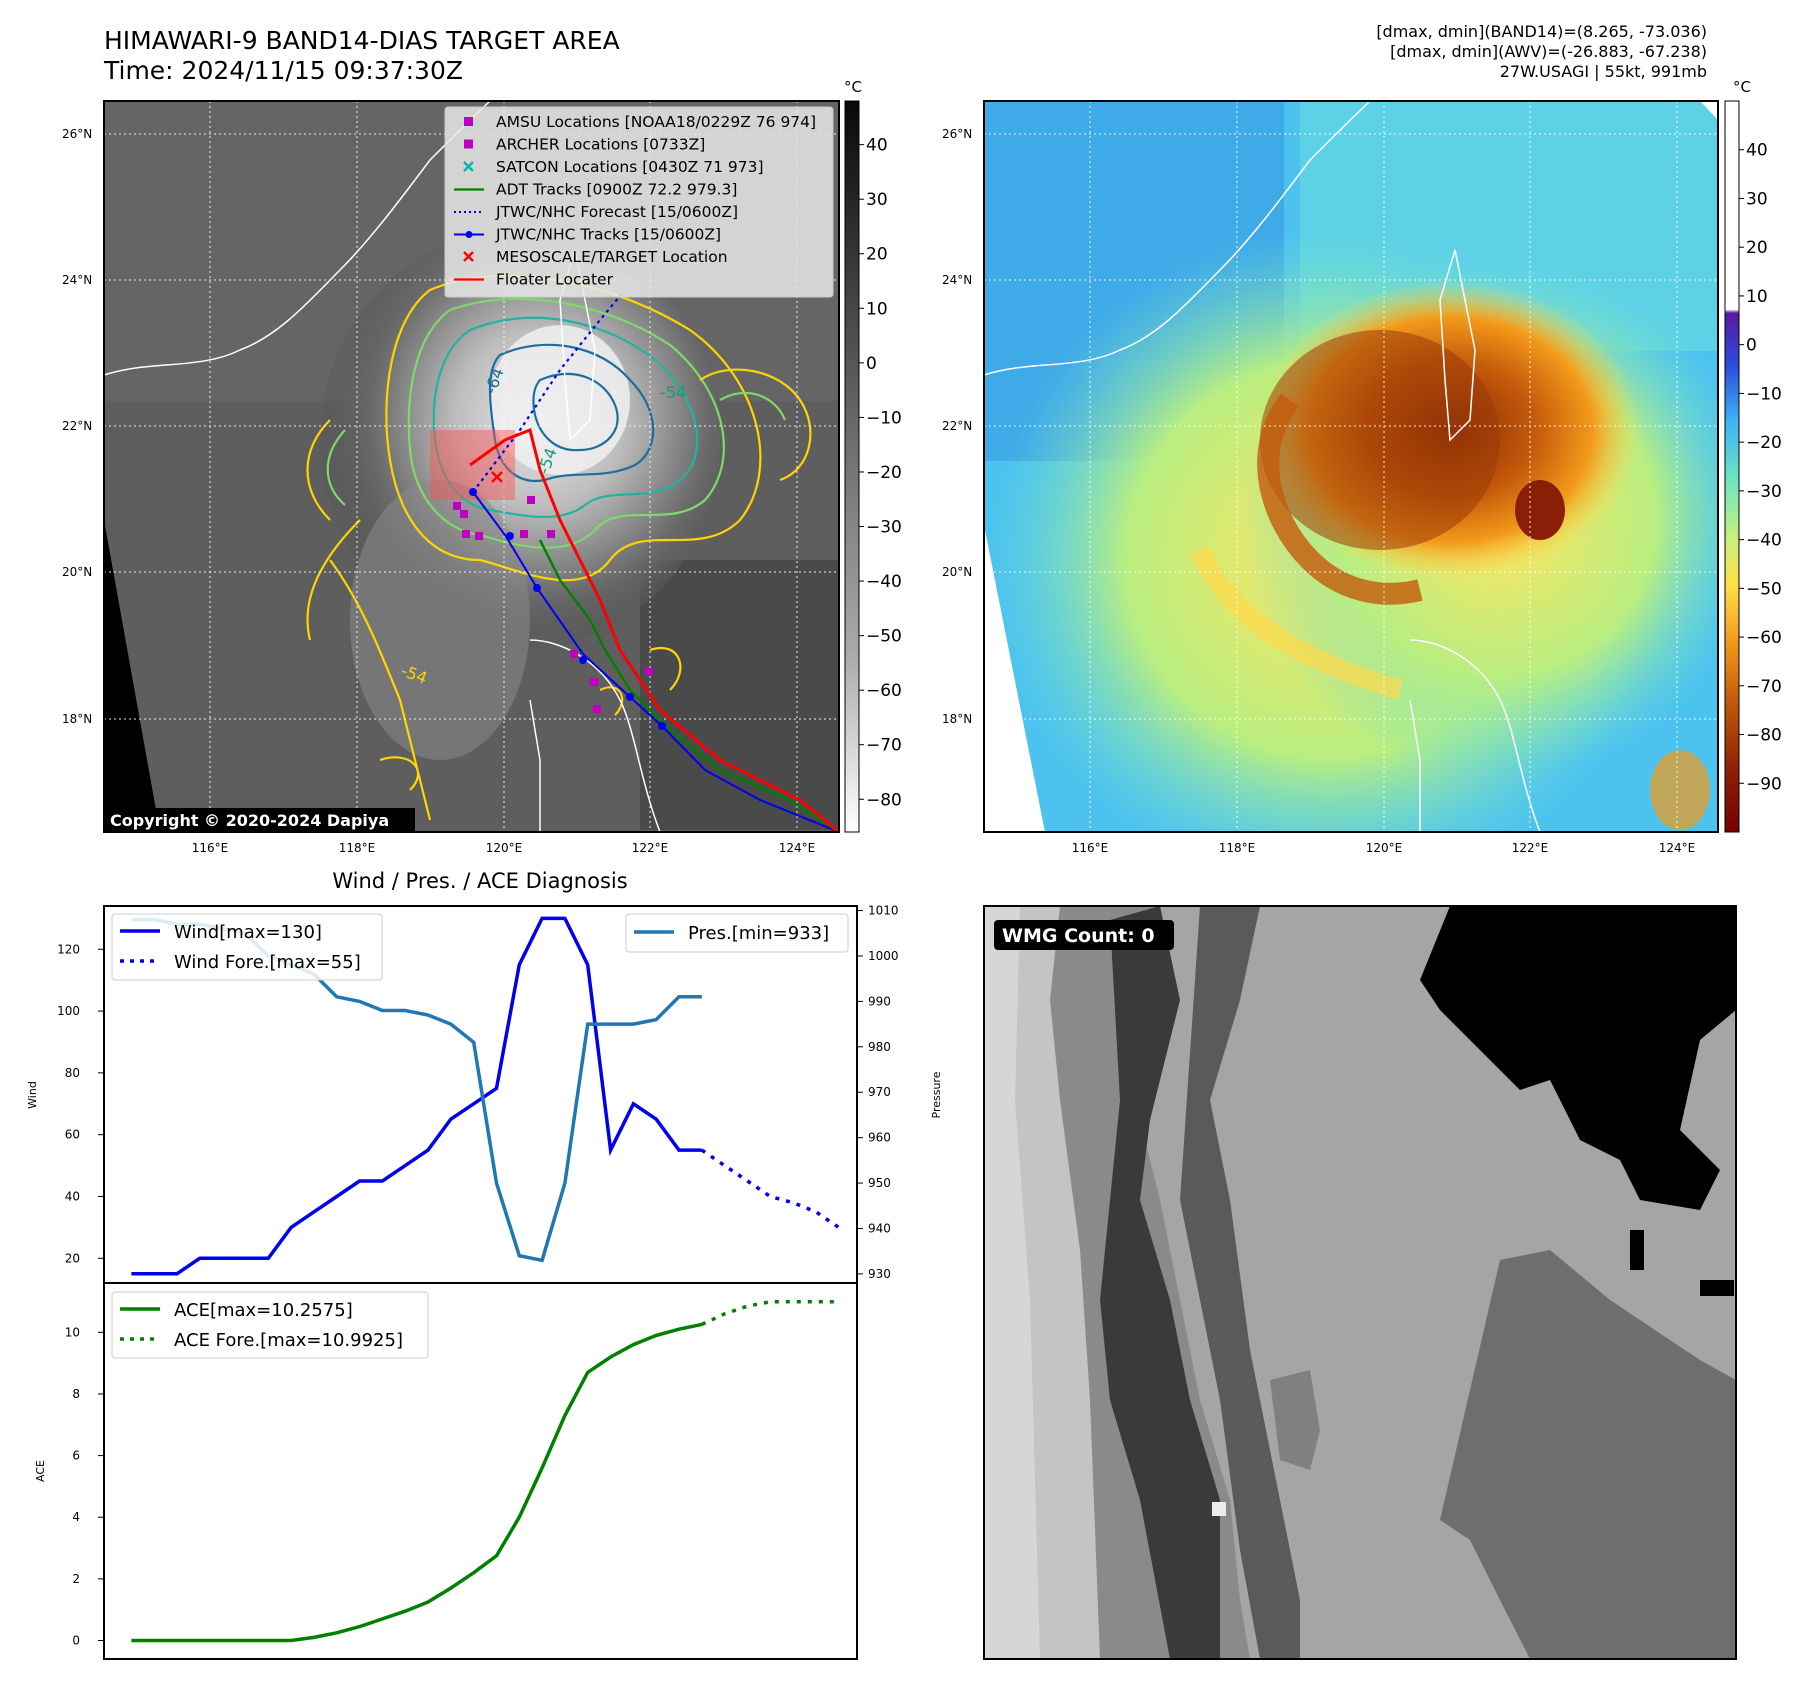 The width and height of the screenshot is (1797, 1690). I want to click on ace-legend: ACE[max=10.2575] ACE Fore.[max=10.9925], so click(270, 1325).